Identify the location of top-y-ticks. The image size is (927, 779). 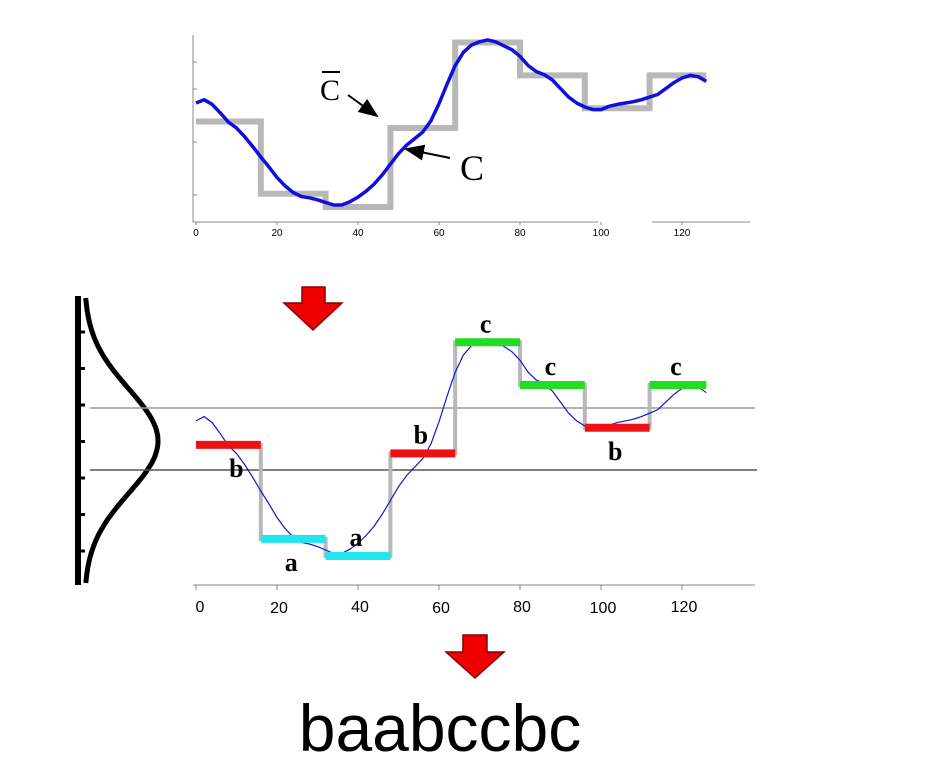
(195, 128).